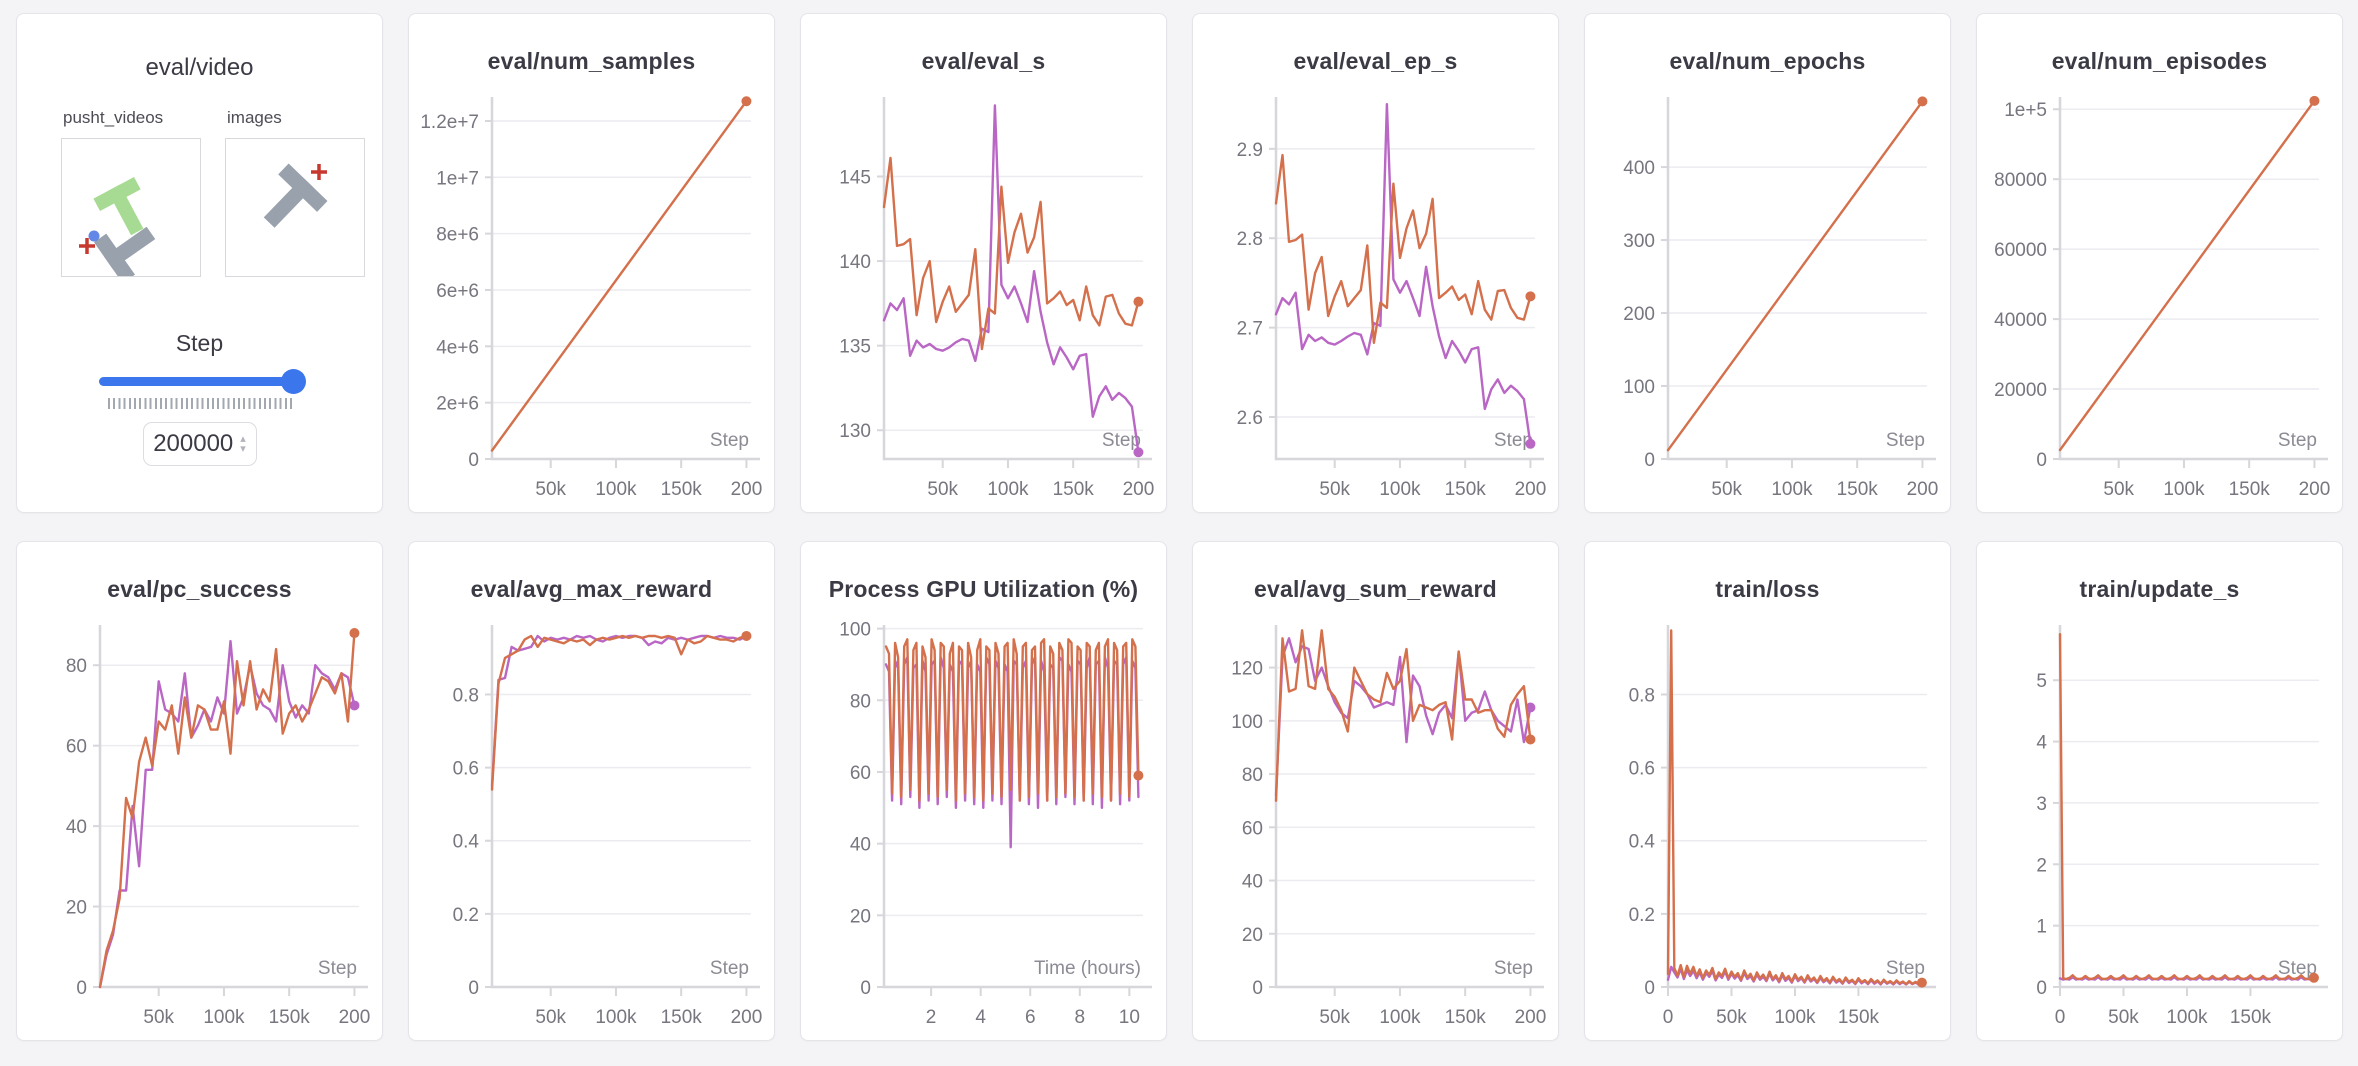 The image size is (2358, 1066). I want to click on chart-panel: train/update_s 0 1 2 3 4 5 0 50k 100k 150k Step, so click(2159, 791).